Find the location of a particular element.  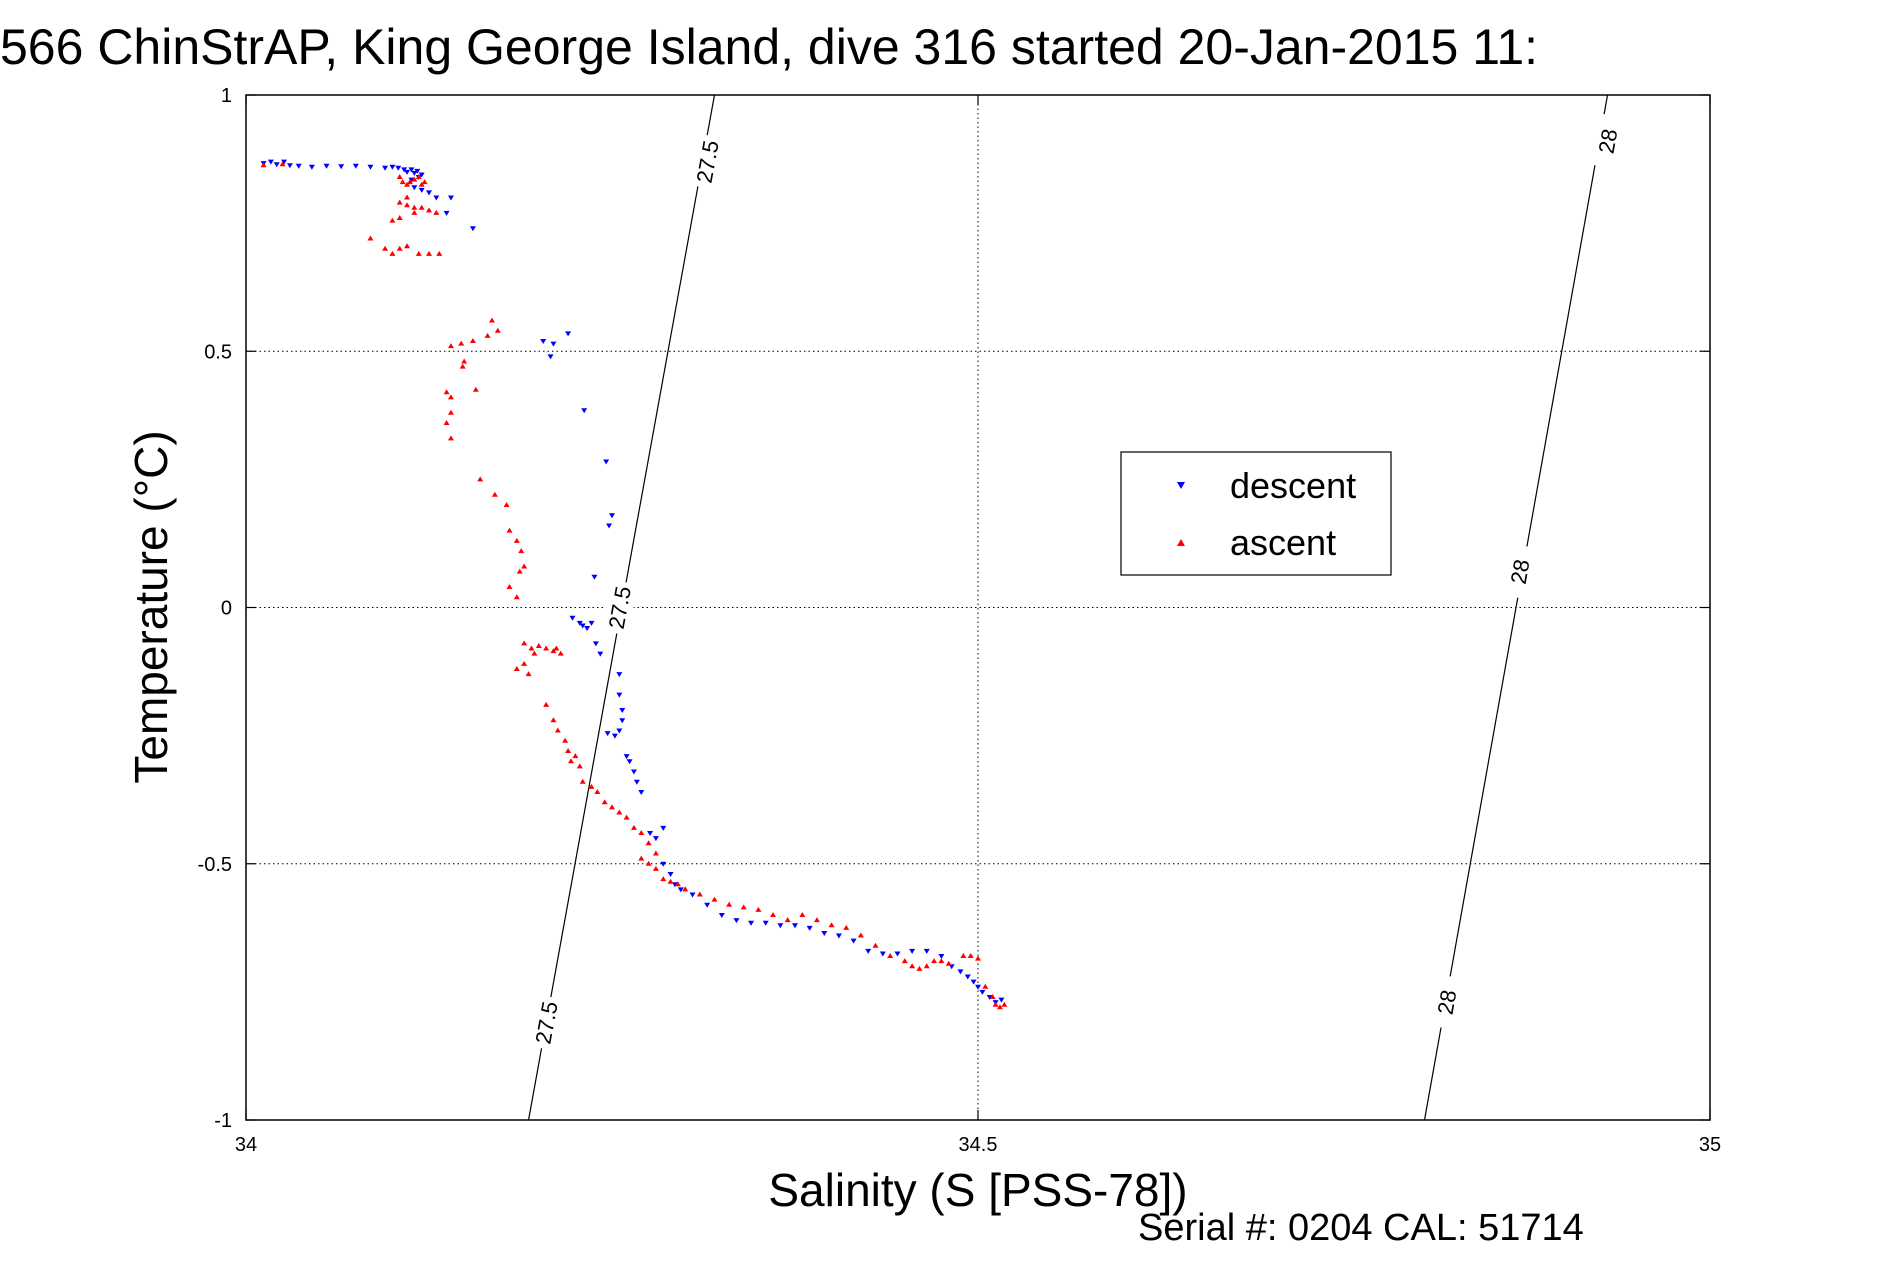

y-tick-label: -0.5 is located at coordinates (215, 865).